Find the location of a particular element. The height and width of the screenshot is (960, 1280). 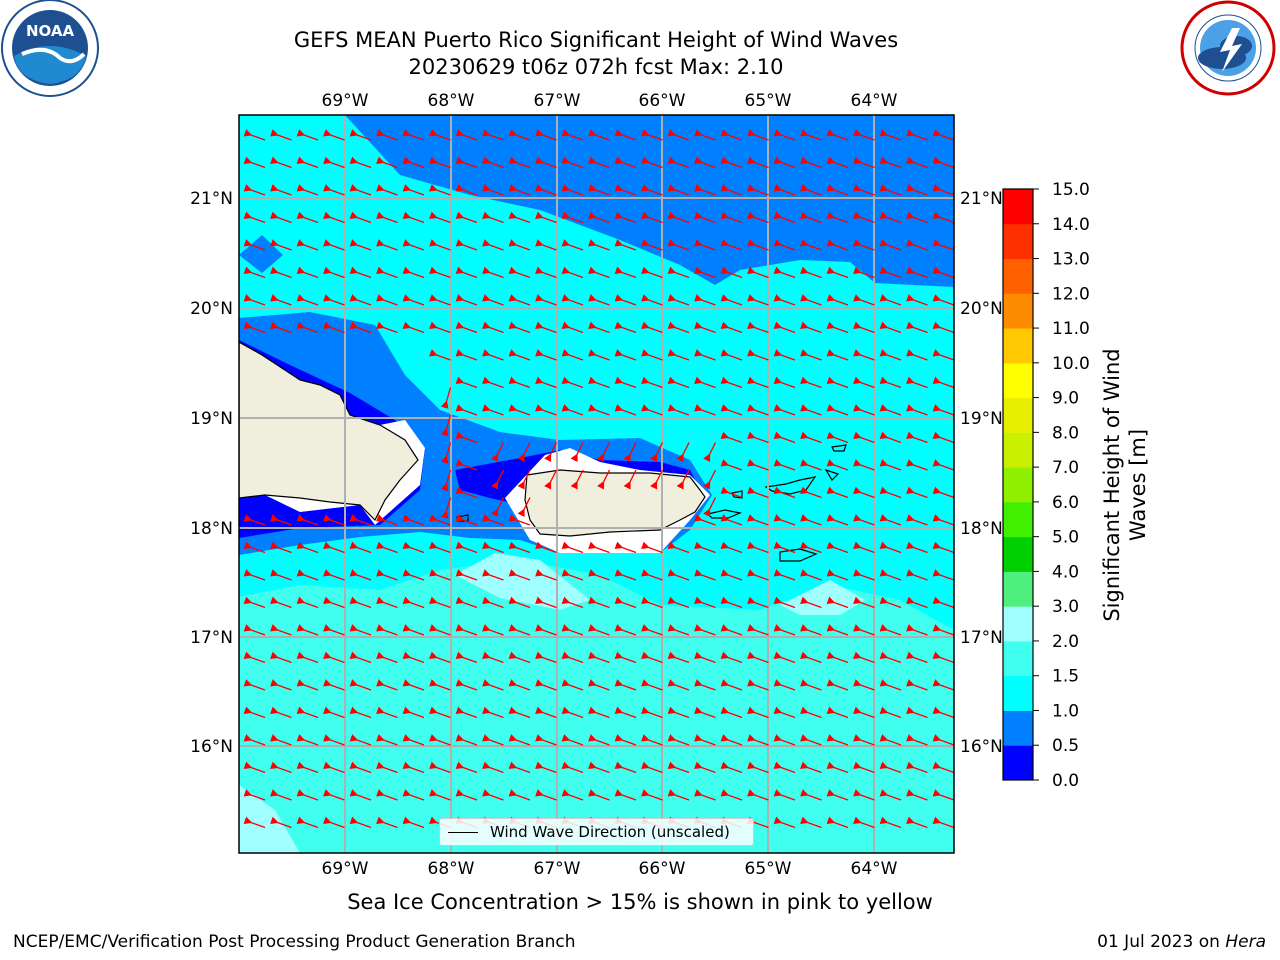

lon-label-top-64w: 64°W is located at coordinates (874, 101).